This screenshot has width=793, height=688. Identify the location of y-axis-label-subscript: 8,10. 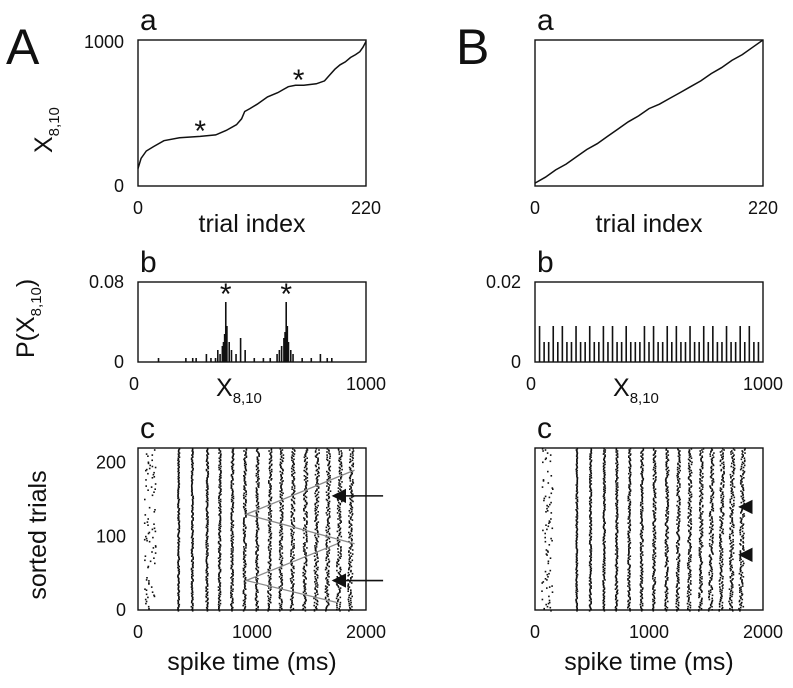
(54, 121).